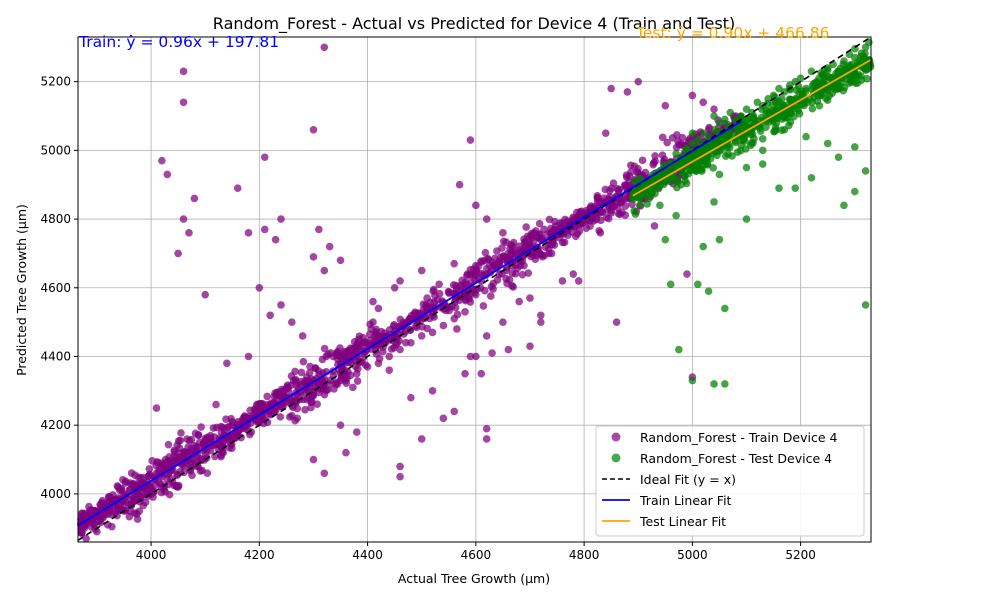  Describe the element at coordinates (685, 500) in the screenshot. I see `legend-label-train-fit: Train Linear Fit` at that location.